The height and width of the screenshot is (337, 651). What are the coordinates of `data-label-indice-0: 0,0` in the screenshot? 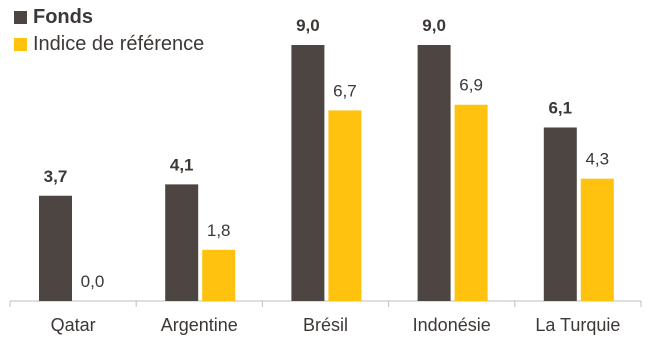 It's located at (93, 281).